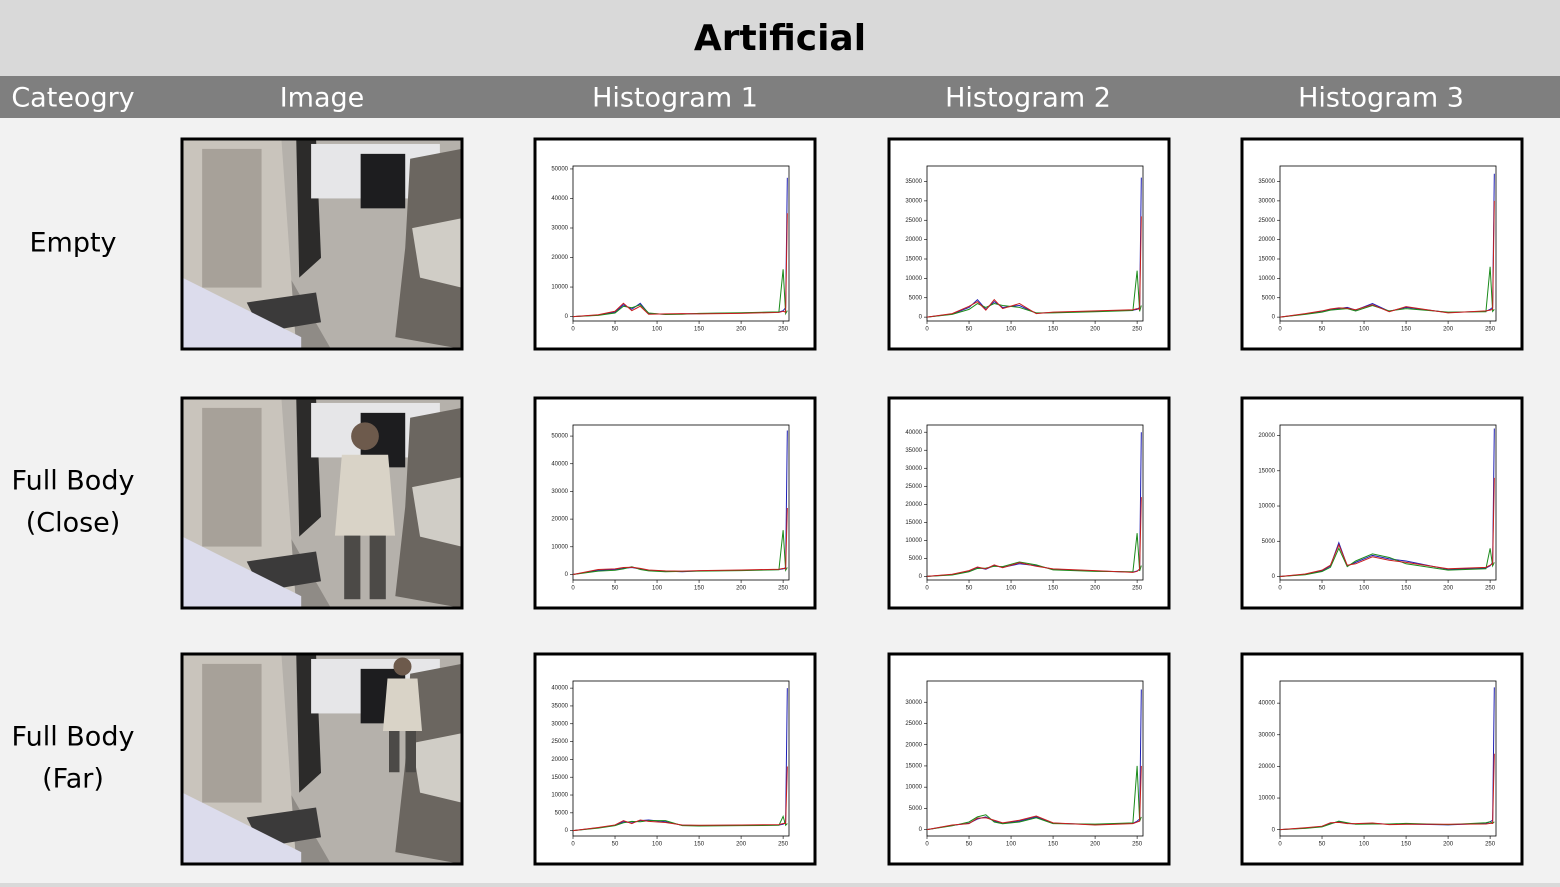  What do you see at coordinates (1028, 98) in the screenshot?
I see `column-header: Histogram 2` at bounding box center [1028, 98].